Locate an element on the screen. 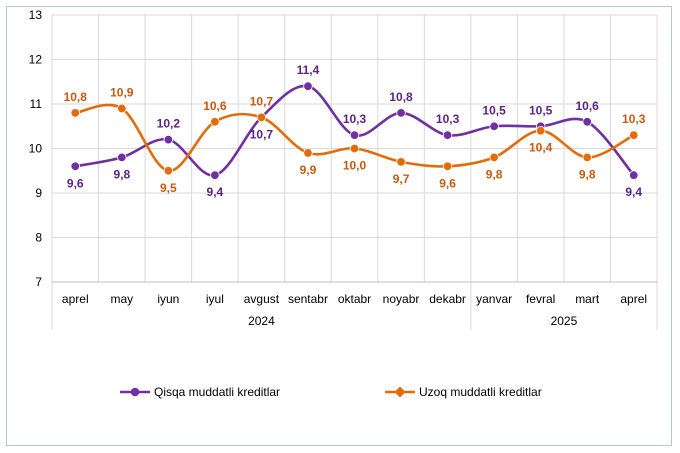  x-tick-label-7: noyabr is located at coordinates (401, 299).